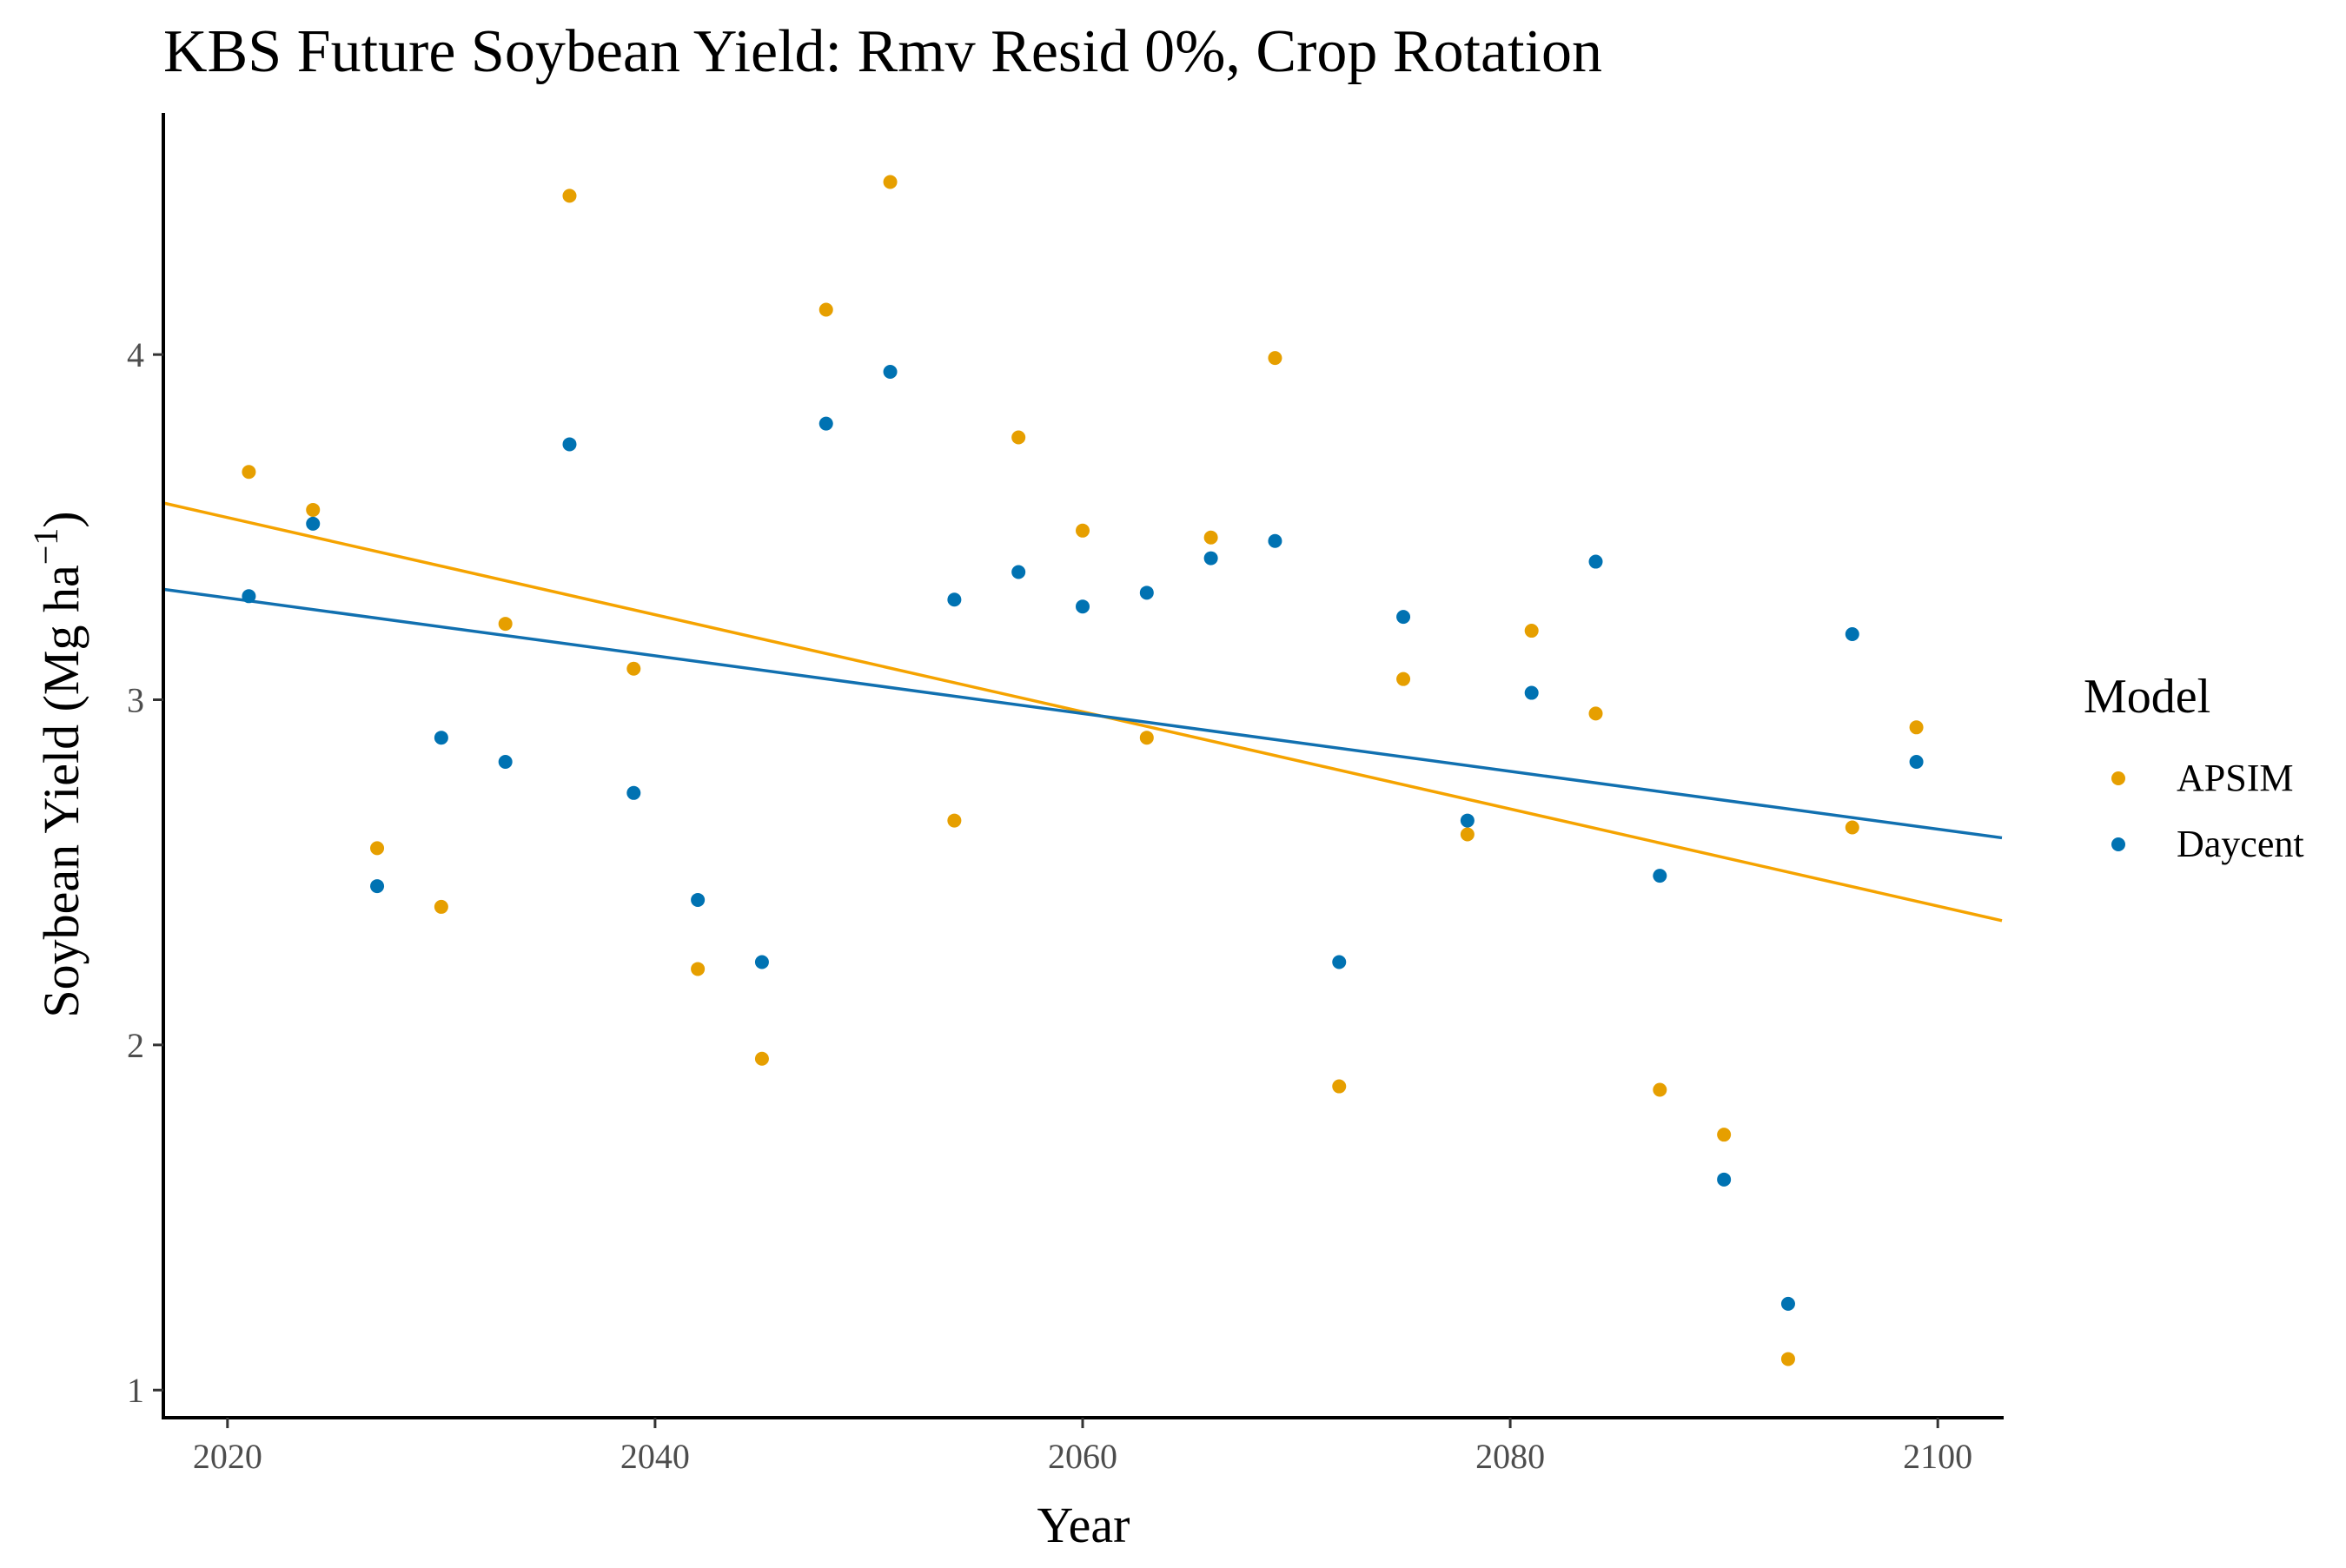 The height and width of the screenshot is (1568, 2346). Describe the element at coordinates (2236, 778) in the screenshot. I see `legend-label-apsim: APSIM` at that location.